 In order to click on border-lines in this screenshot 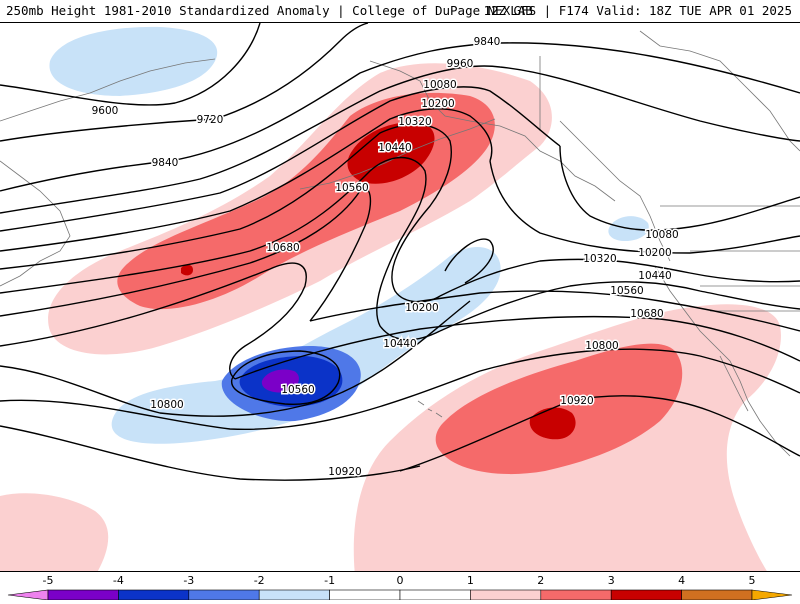, I will do `click(669, 184)`.